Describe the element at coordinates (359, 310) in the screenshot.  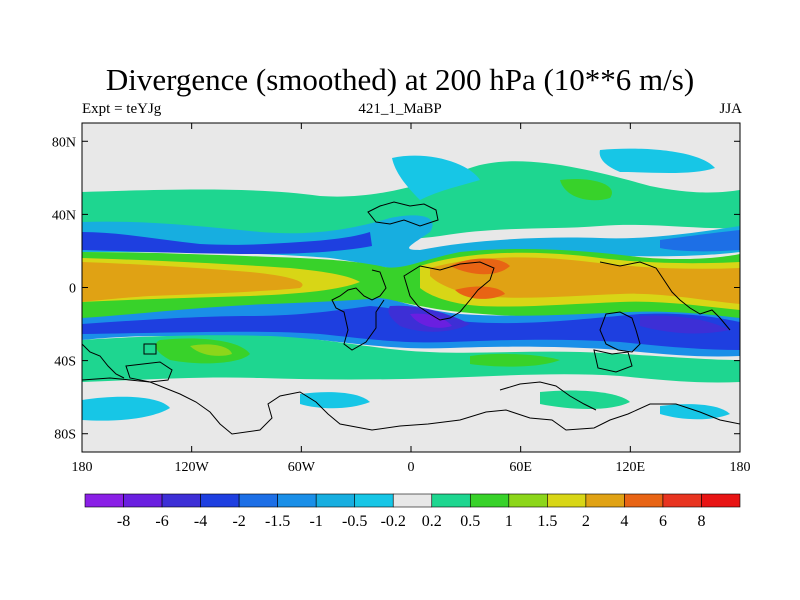
I see `north-america-coast` at that location.